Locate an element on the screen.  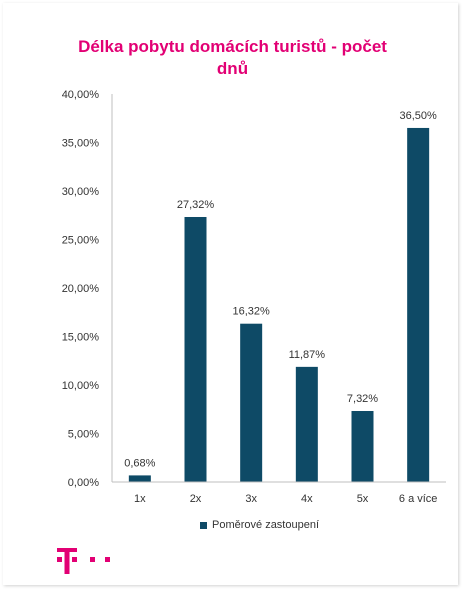
y-tick-label: 10,00% is located at coordinates (81, 386).